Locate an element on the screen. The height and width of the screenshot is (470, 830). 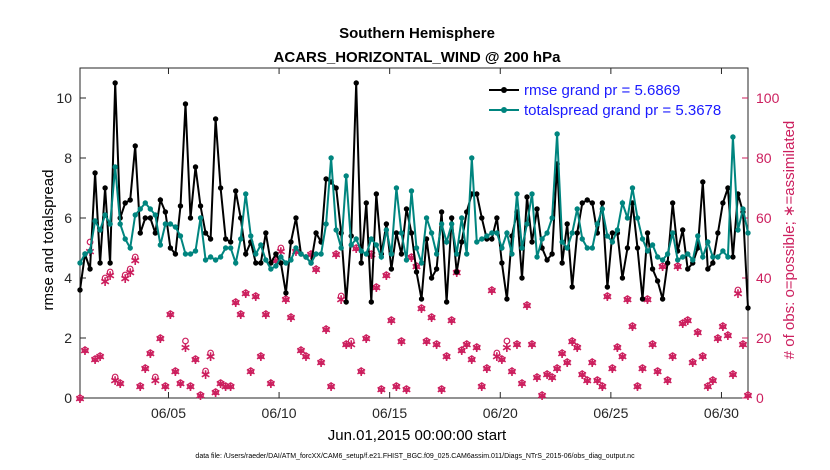
x-tick-label: 06/30 is located at coordinates (721, 413).